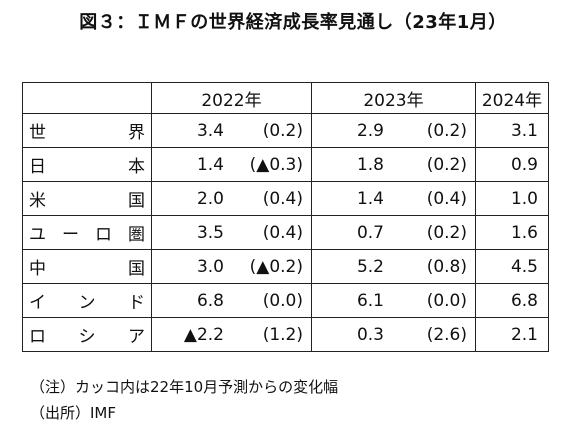 The width and height of the screenshot is (586, 440). What do you see at coordinates (87, 337) in the screenshot?
I see `region-char: シ` at bounding box center [87, 337].